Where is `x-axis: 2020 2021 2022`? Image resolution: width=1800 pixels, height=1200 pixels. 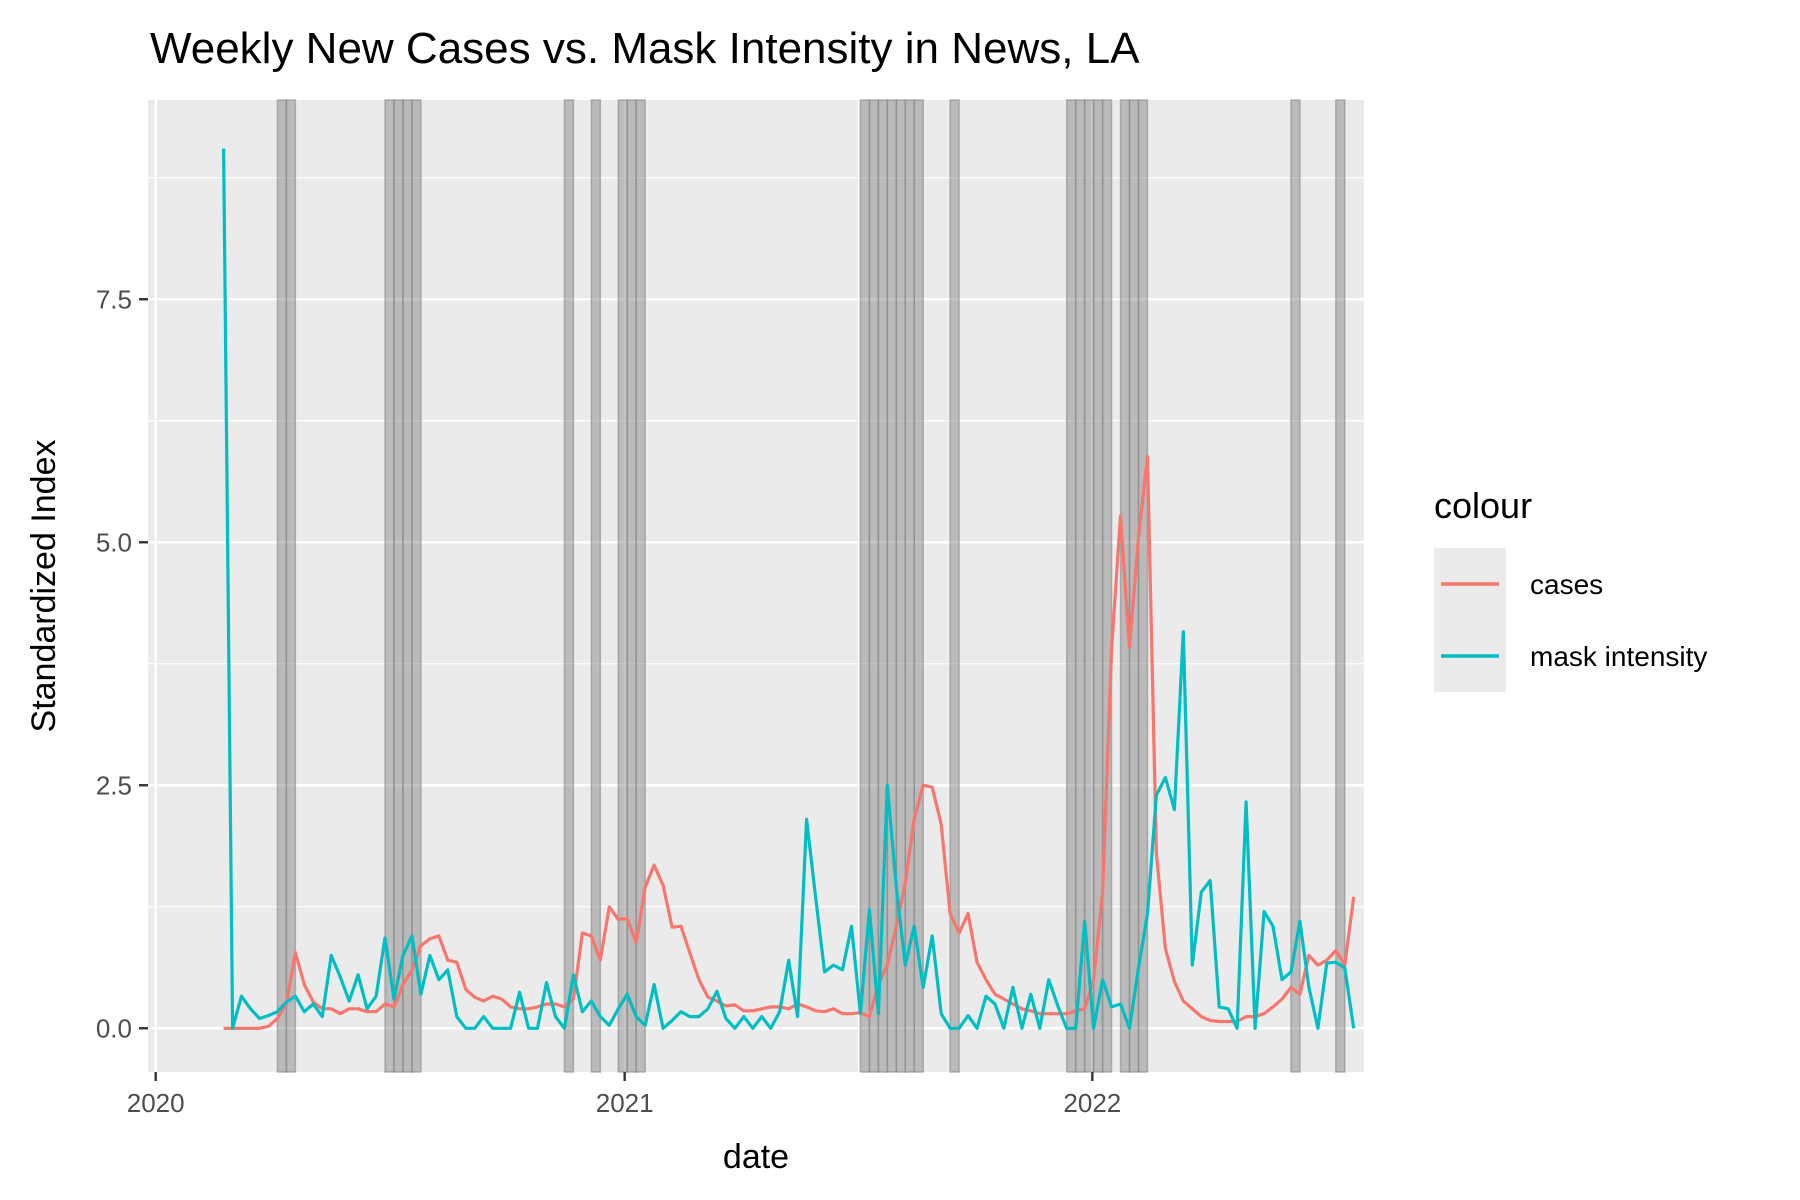 x-axis: 2020 2021 2022 is located at coordinates (624, 1095).